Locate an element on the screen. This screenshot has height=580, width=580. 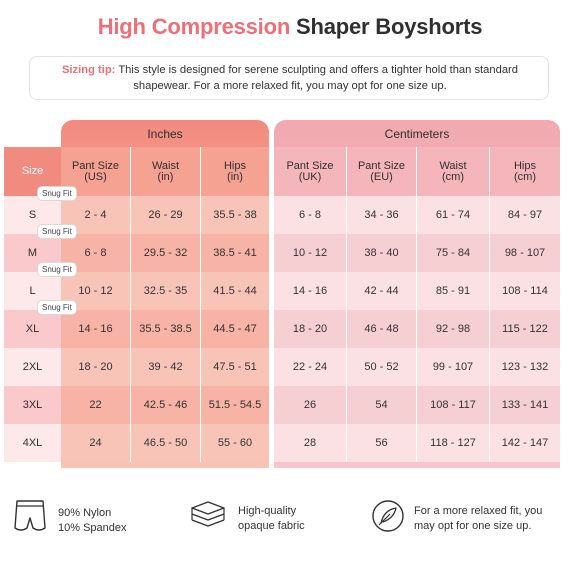
hips-in-cell: 38.5 - 41 is located at coordinates (234, 253).